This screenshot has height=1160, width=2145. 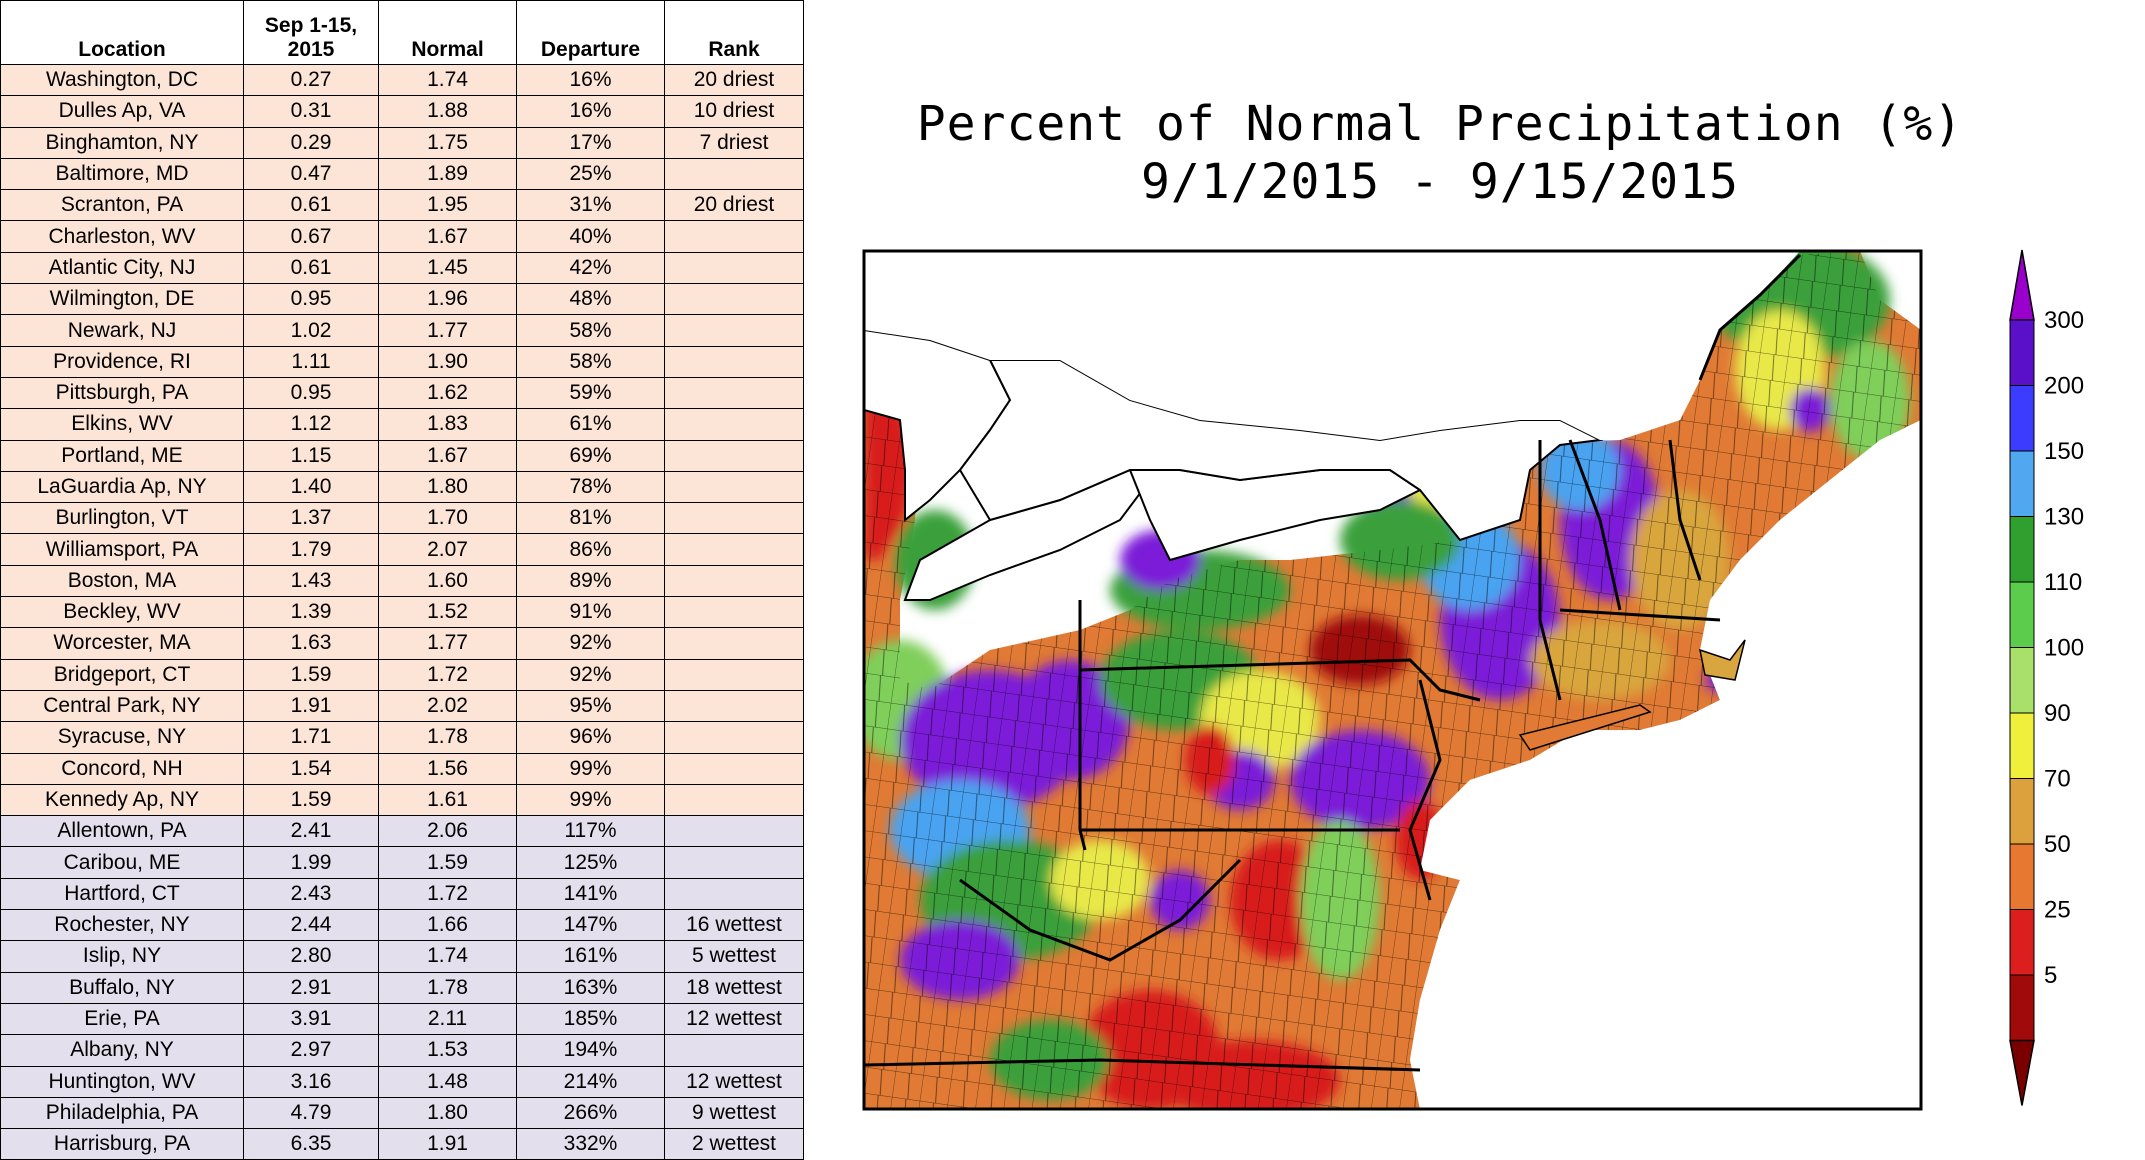 I want to click on table-row: Central Park, NY 1.91 2.02 95%, so click(x=402, y=706).